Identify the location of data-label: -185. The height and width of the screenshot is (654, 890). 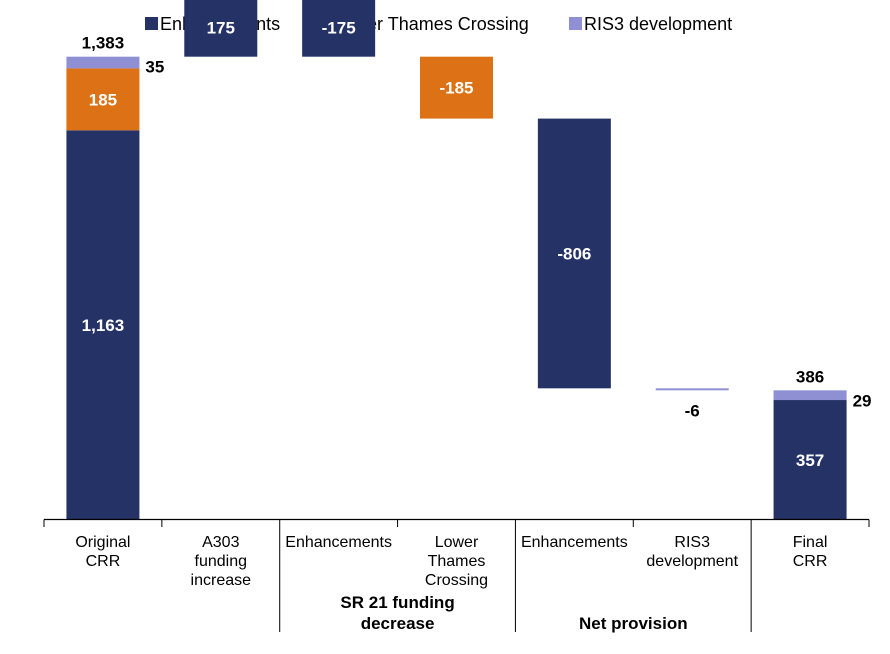
(456, 88).